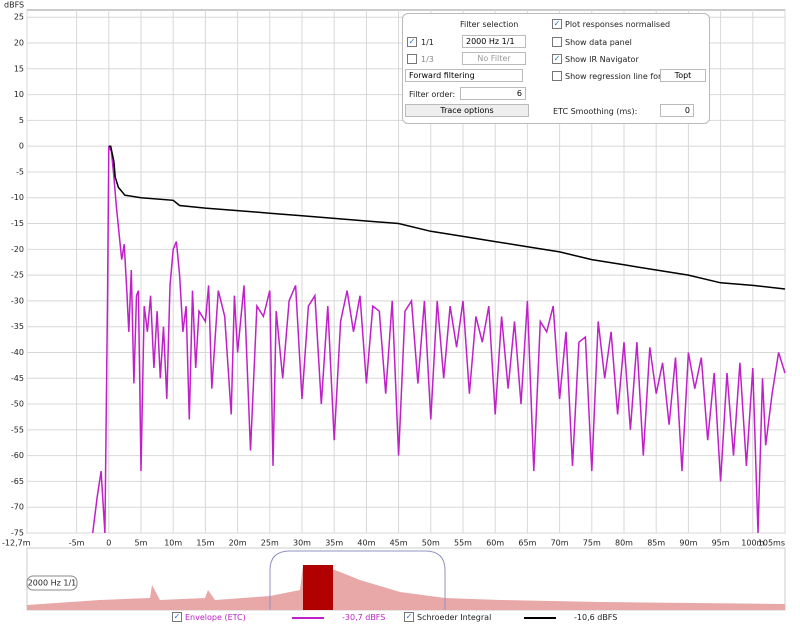 The height and width of the screenshot is (627, 800). Describe the element at coordinates (493, 93) in the screenshot. I see `spinner: 6` at that location.